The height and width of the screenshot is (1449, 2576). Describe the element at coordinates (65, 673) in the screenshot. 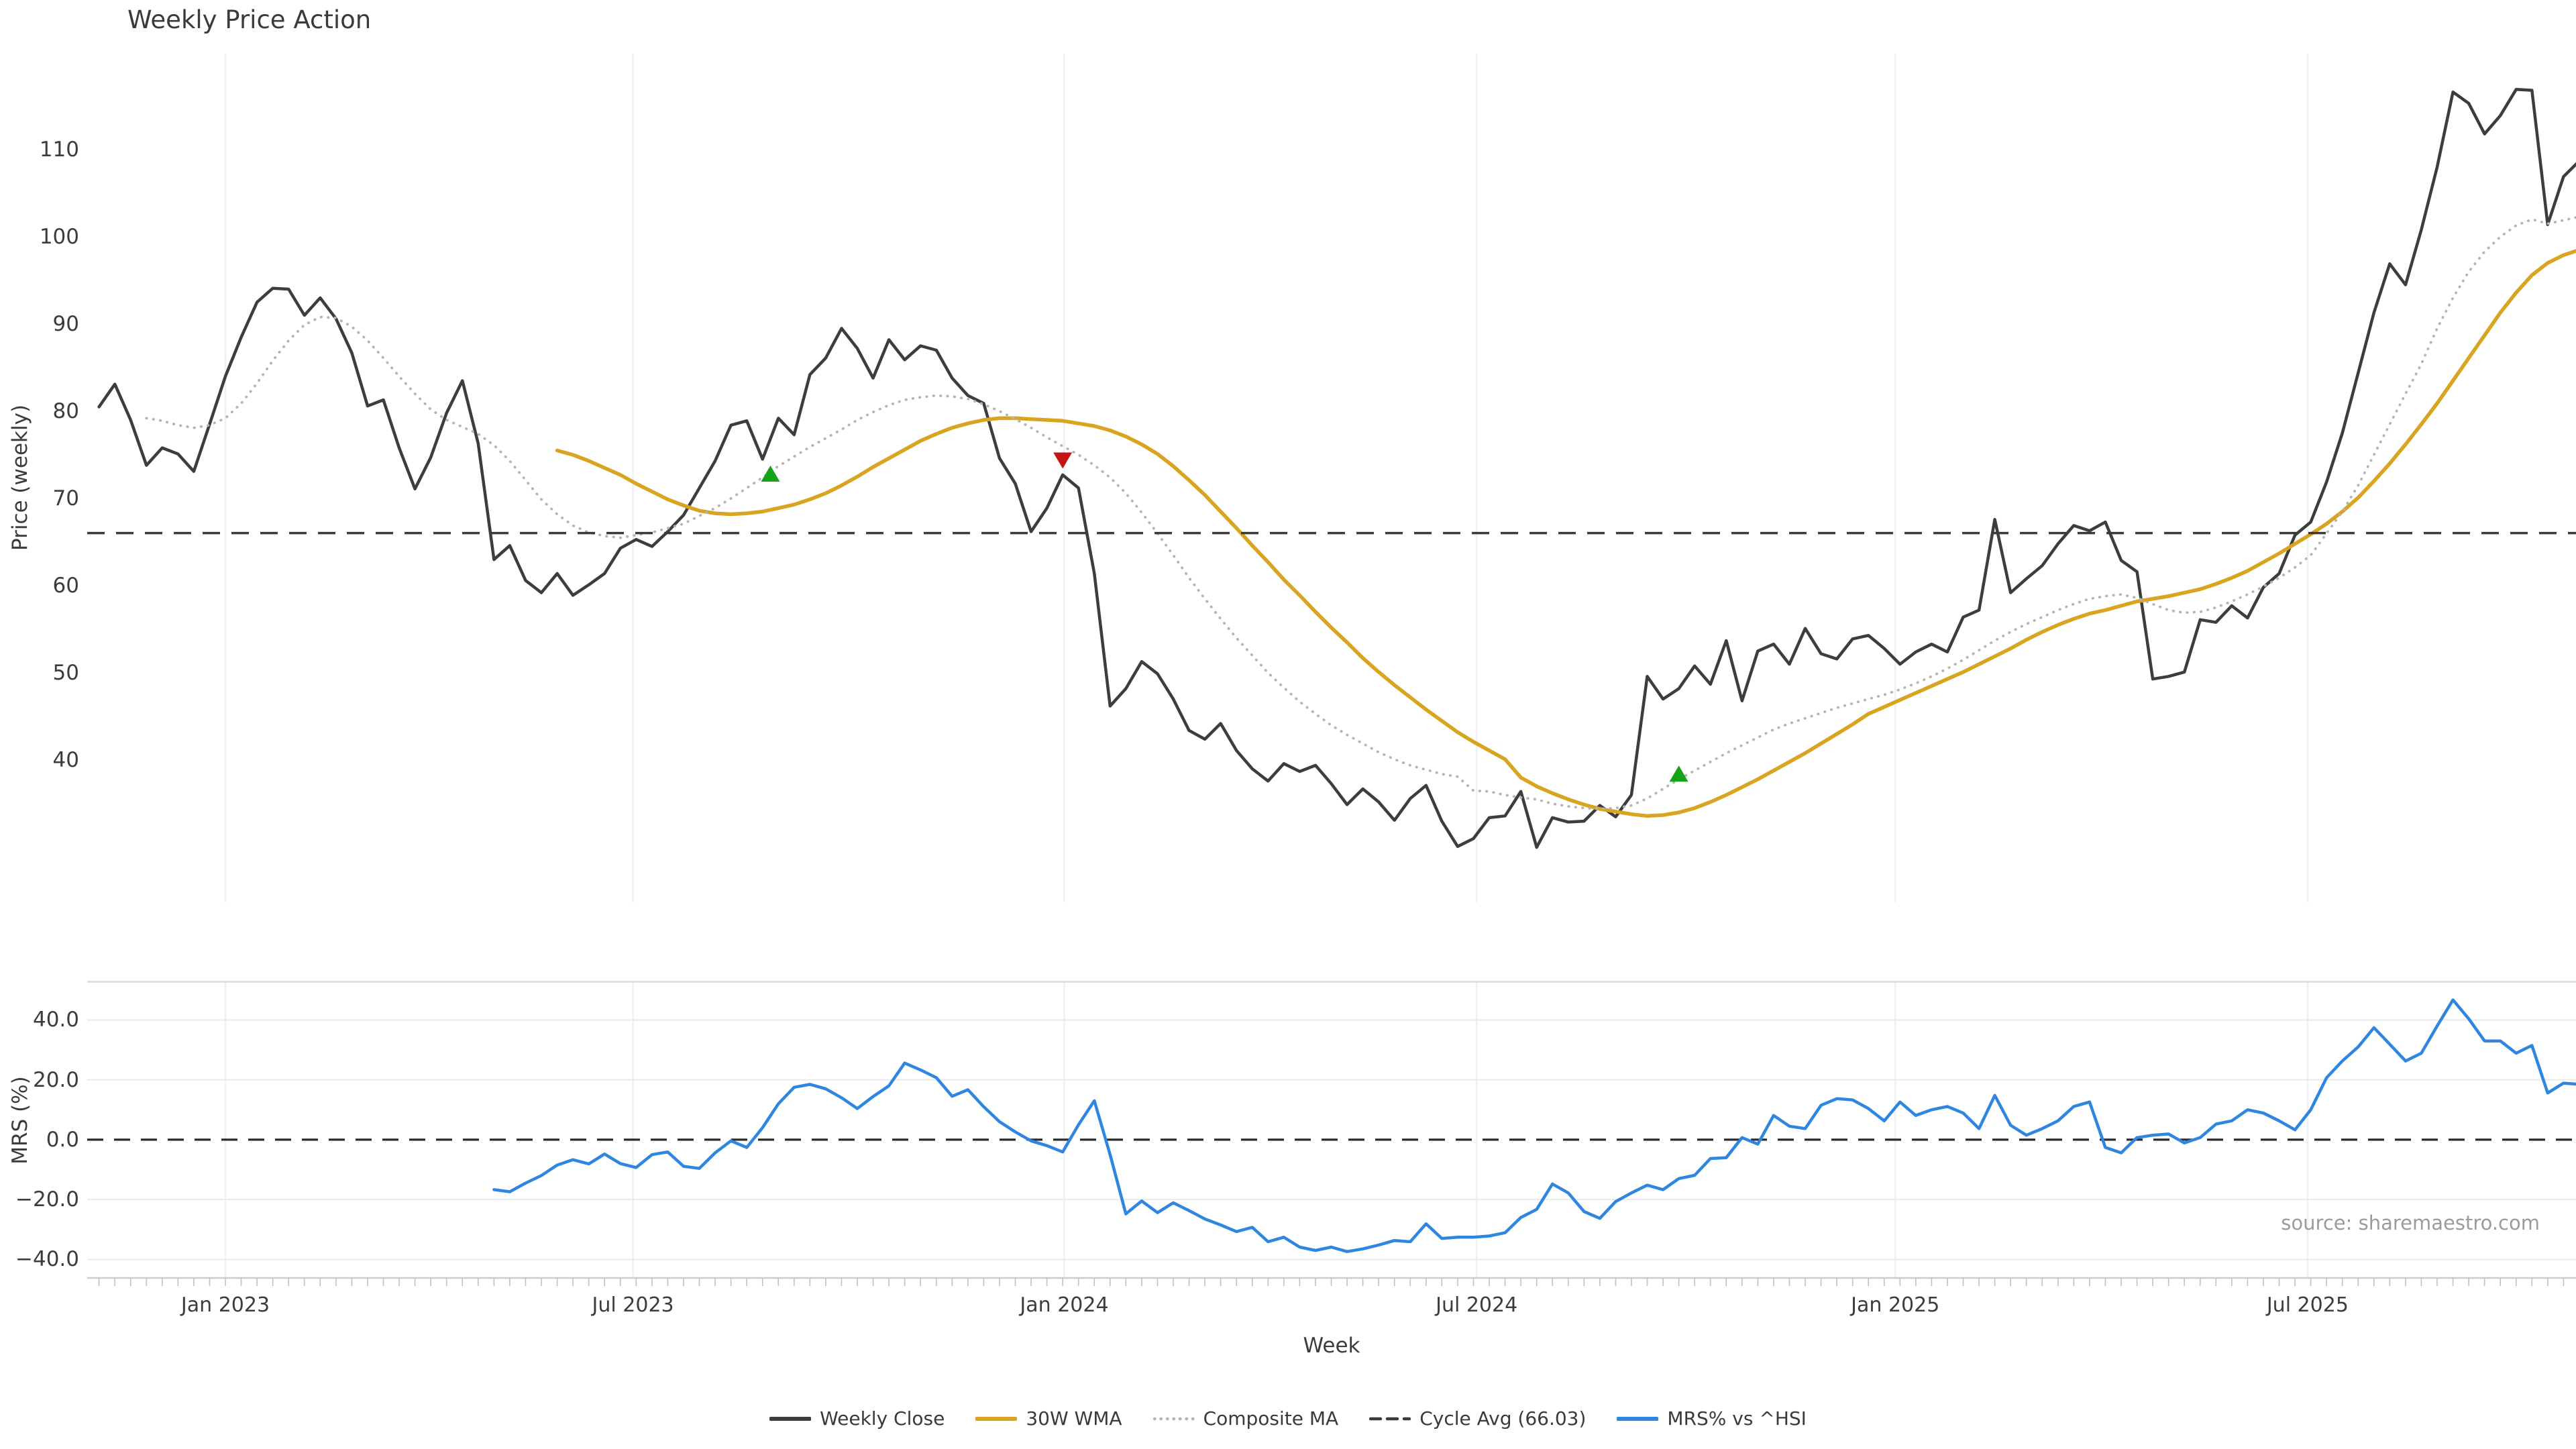

I see `price-tick-label: 50` at that location.